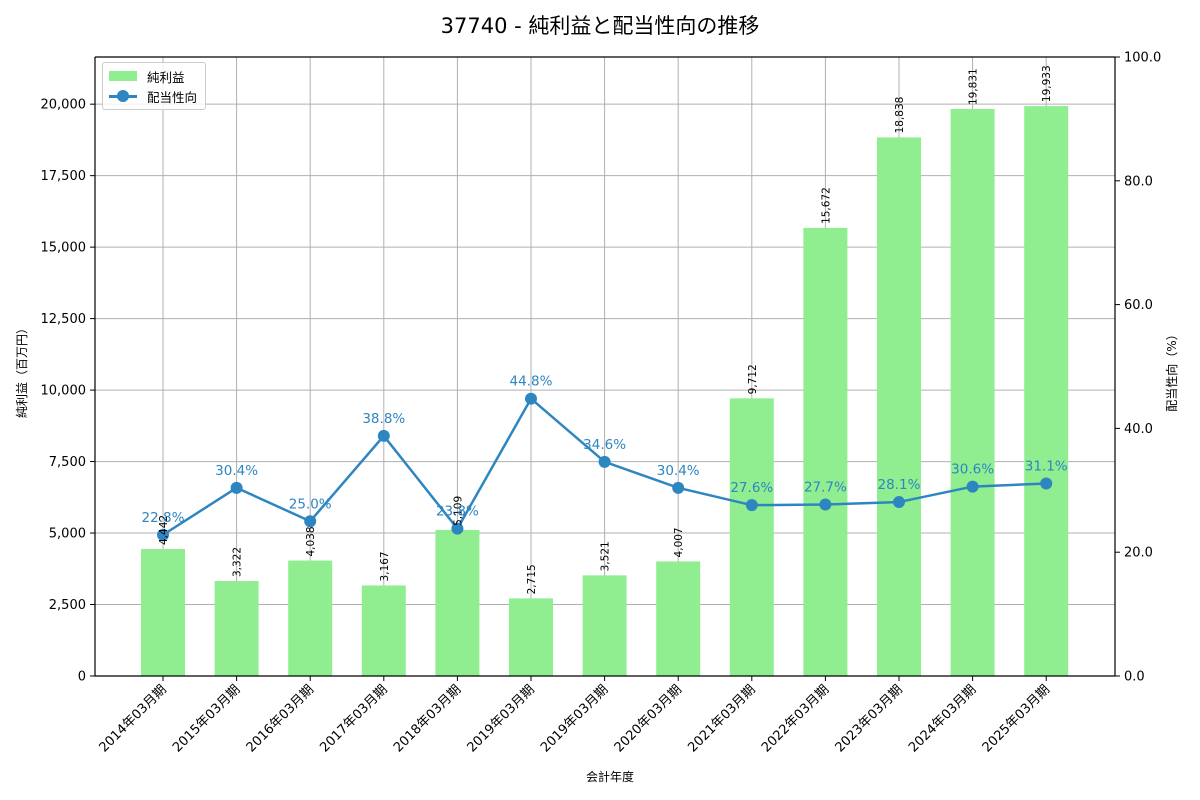  I want to click on legend-item-payout-ratio: 配当性向, so click(153, 96).